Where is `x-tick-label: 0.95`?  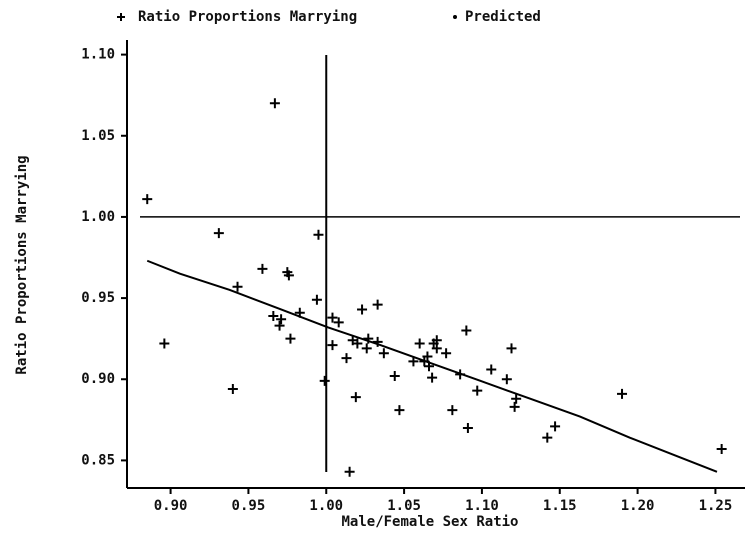 x-tick-label: 0.95 is located at coordinates (249, 506).